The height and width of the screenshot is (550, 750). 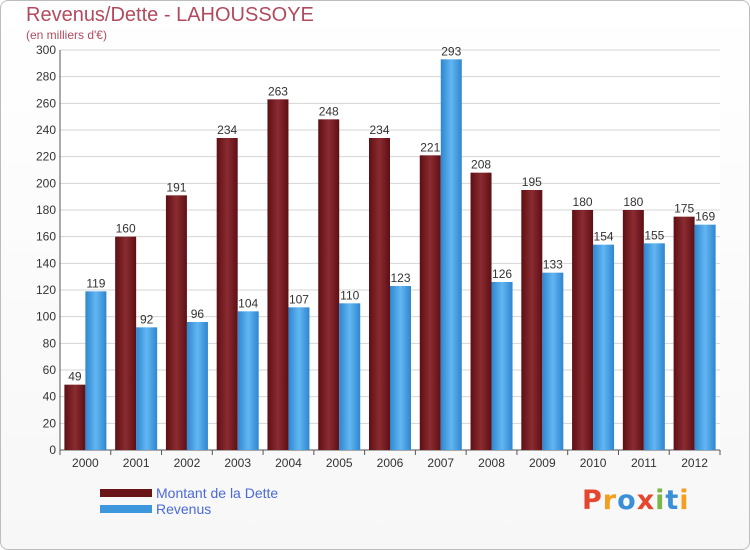 I want to click on data-label: 92, so click(x=147, y=319).